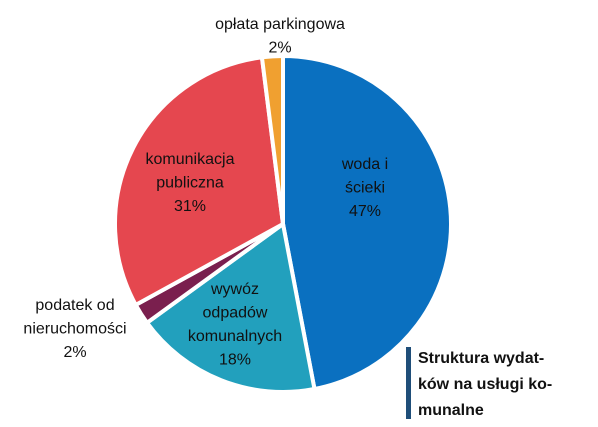  I want to click on slice-label: komunalnych, so click(235, 336).